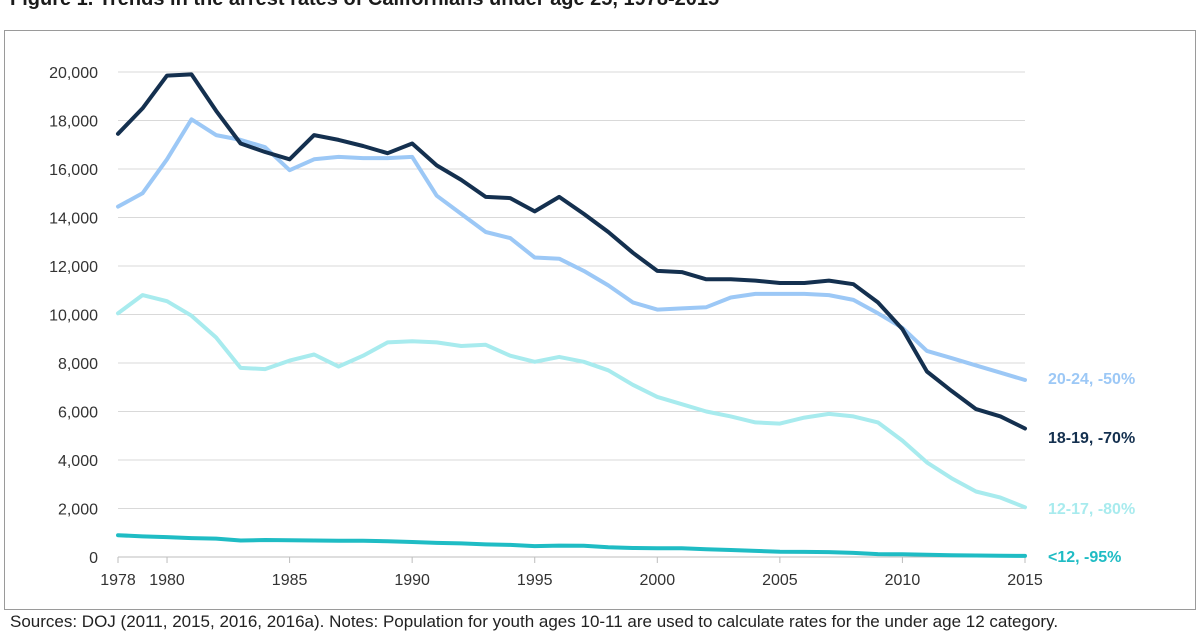  What do you see at coordinates (1025, 580) in the screenshot?
I see `x-tick-label: 2015` at bounding box center [1025, 580].